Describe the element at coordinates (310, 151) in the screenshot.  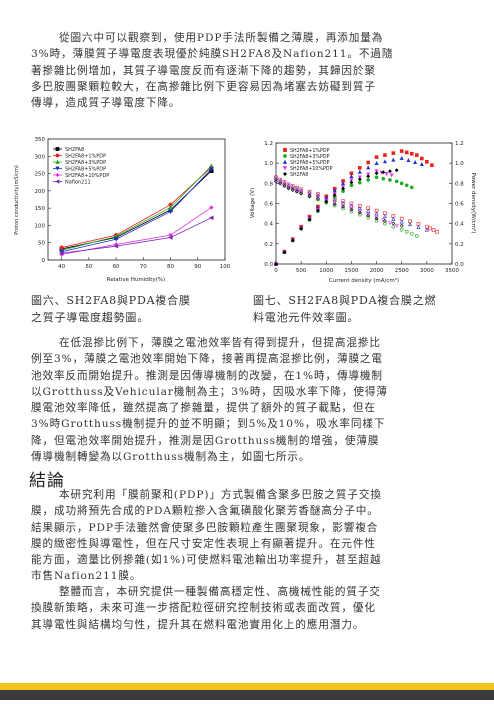
I see `legend-label: SH2FA8+1%PDP` at that location.